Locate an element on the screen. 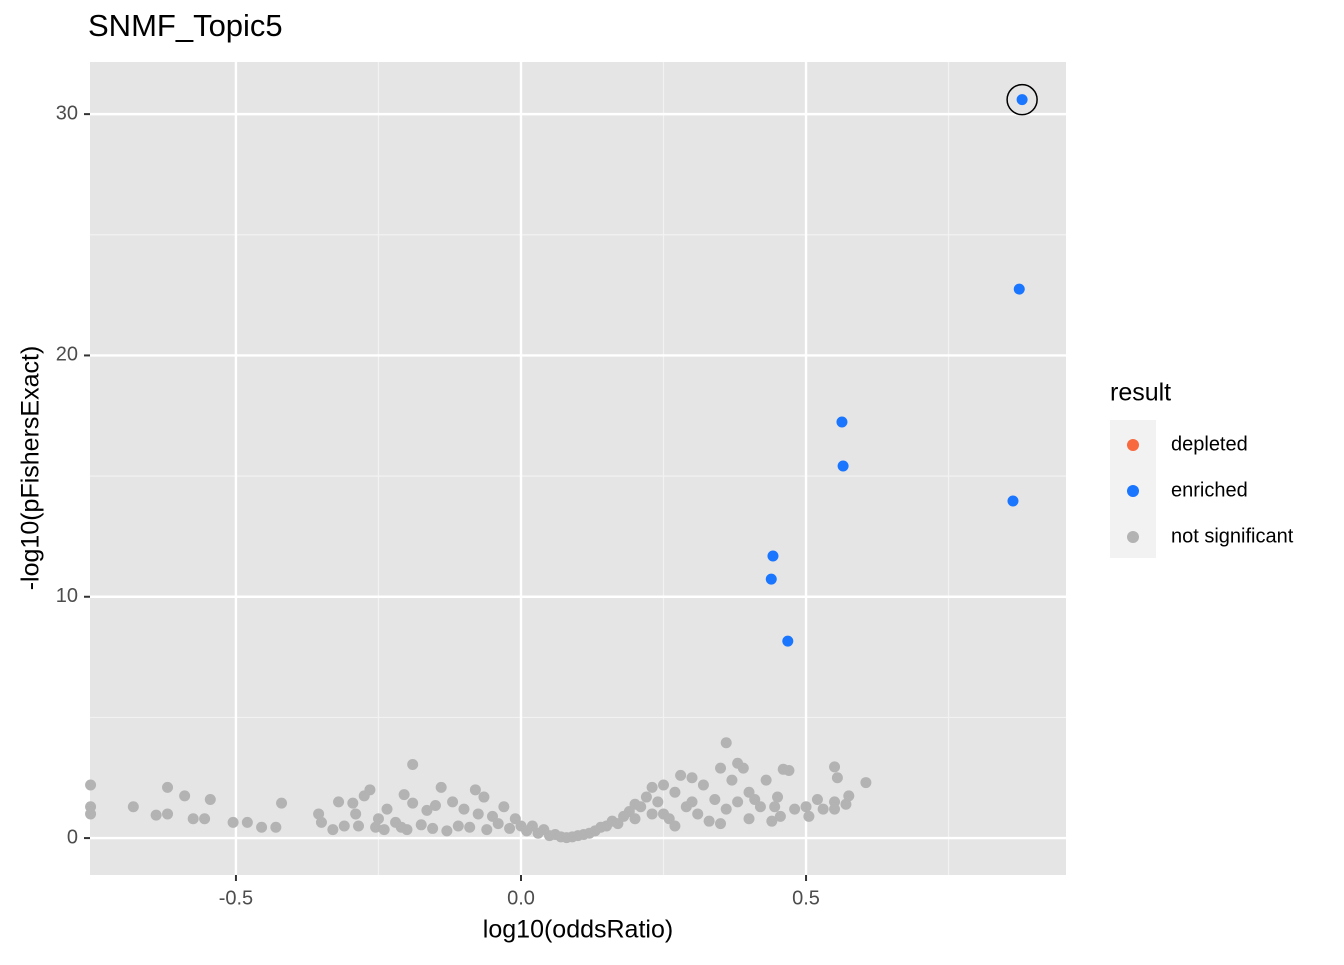  y-tick-label: 30 is located at coordinates (67, 113).